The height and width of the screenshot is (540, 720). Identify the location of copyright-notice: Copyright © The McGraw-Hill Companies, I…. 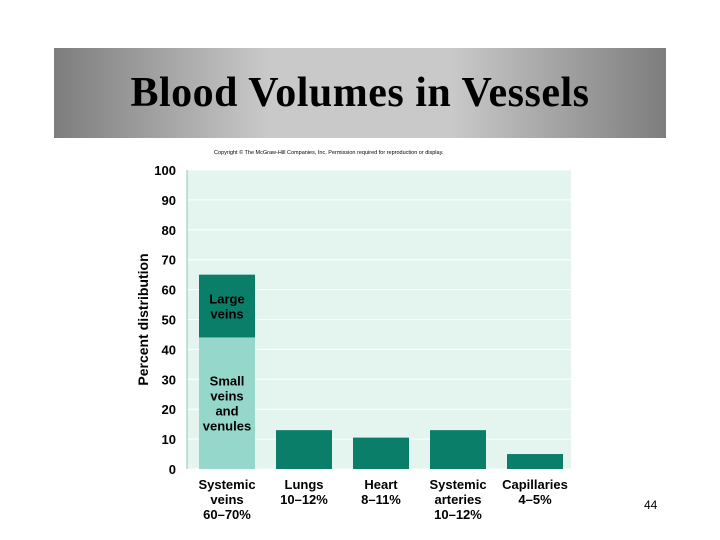
(329, 153).